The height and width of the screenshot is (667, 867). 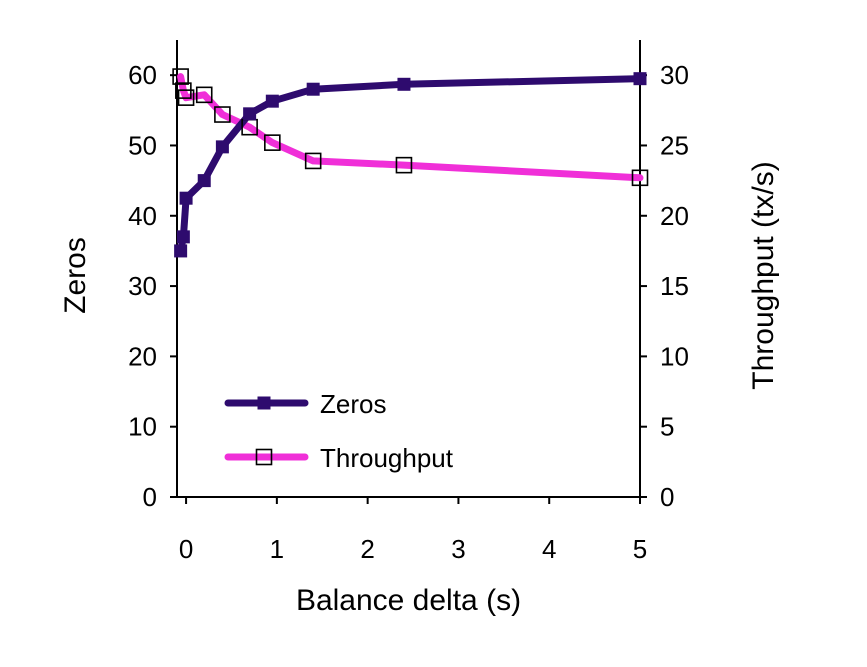 What do you see at coordinates (142, 356) in the screenshot?
I see `y-left-tick-label: 20` at bounding box center [142, 356].